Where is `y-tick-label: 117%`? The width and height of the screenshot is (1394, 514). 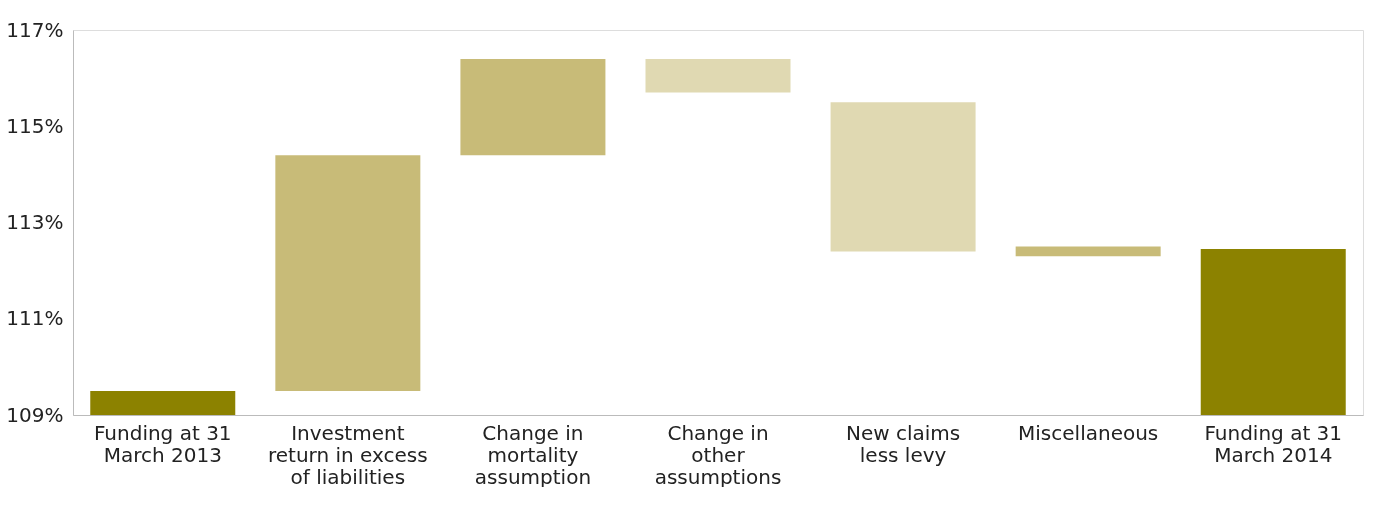
y-tick-label: 117% is located at coordinates (35, 29).